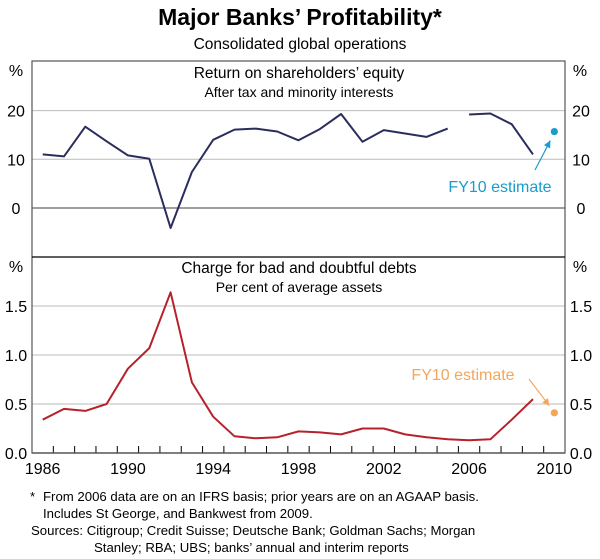 This screenshot has height=559, width=600. I want to click on x-tick-label: 1986, so click(43, 469).